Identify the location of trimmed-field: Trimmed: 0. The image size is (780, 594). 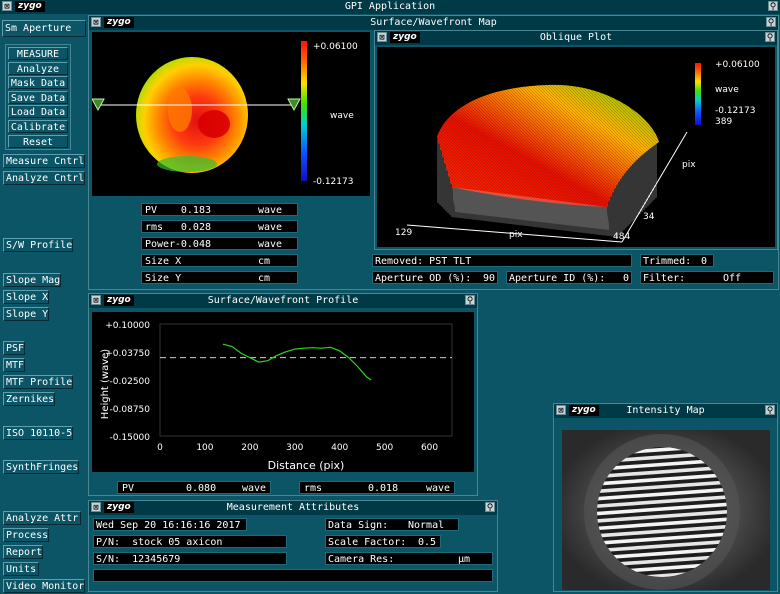
(677, 260).